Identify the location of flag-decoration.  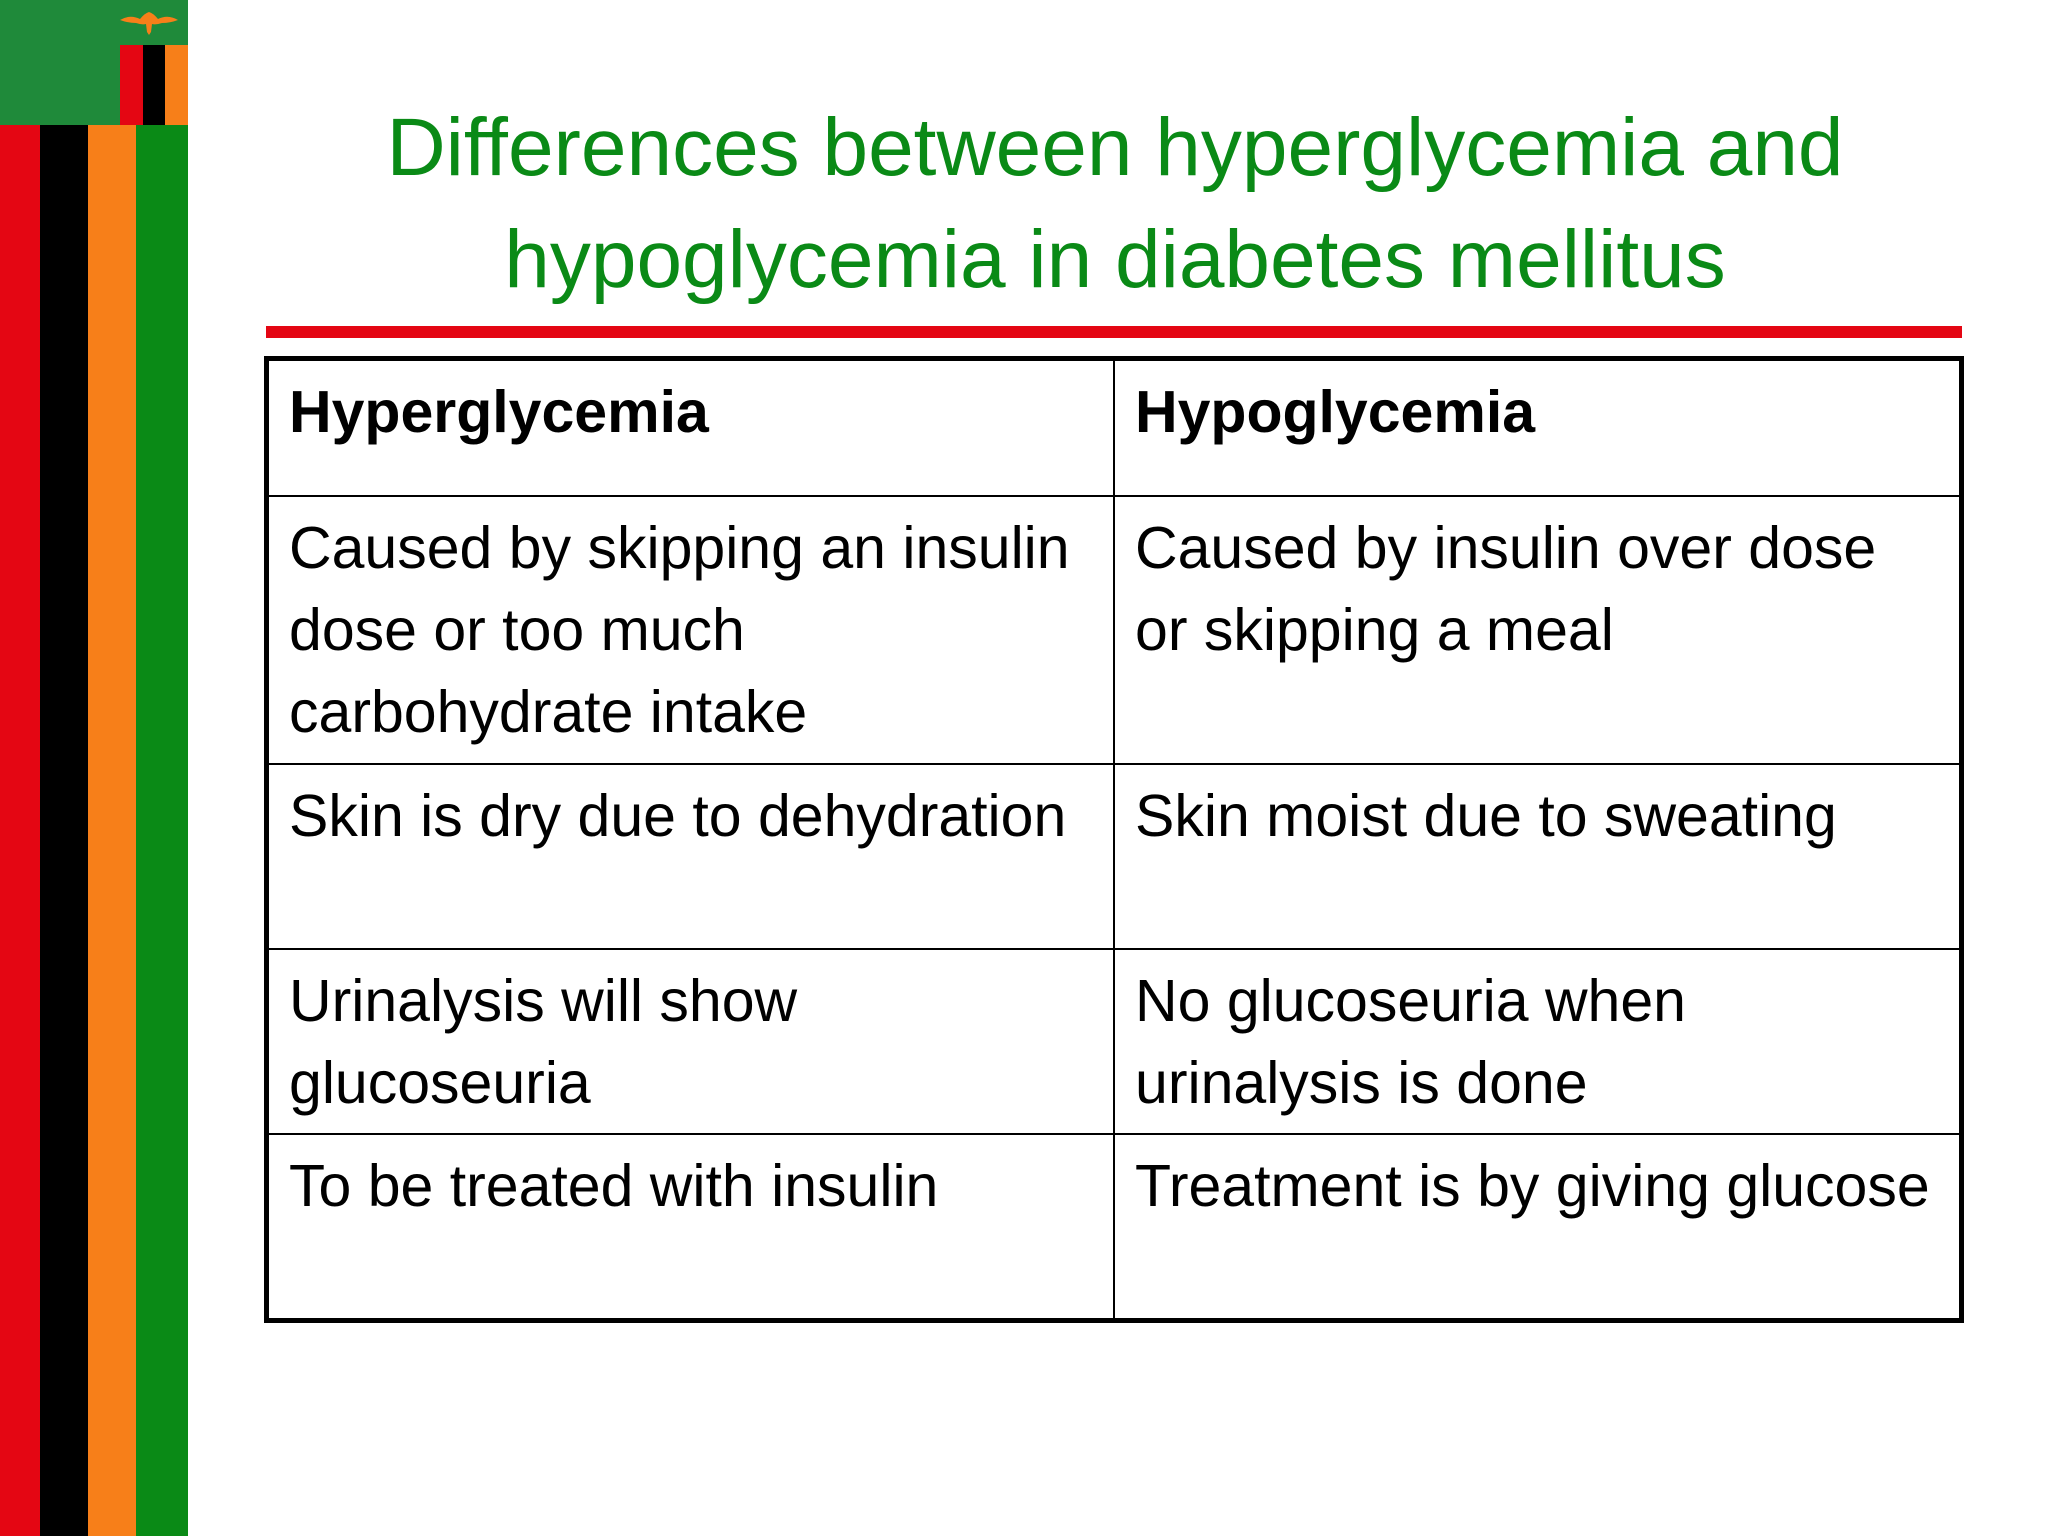
(94, 62).